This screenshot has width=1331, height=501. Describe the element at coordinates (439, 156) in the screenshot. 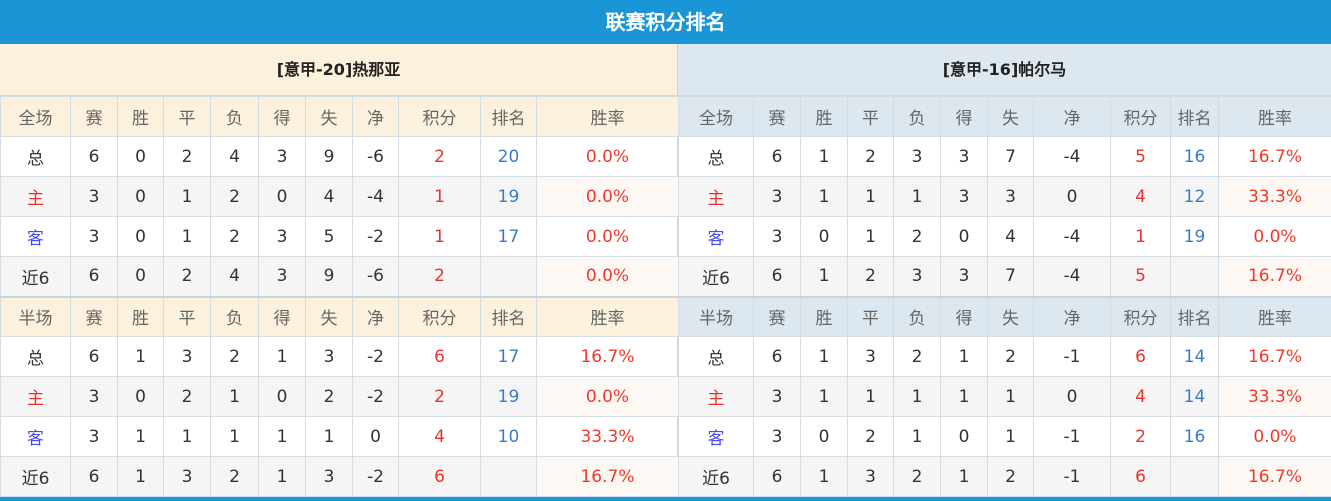

I see `cell-points: 2` at that location.